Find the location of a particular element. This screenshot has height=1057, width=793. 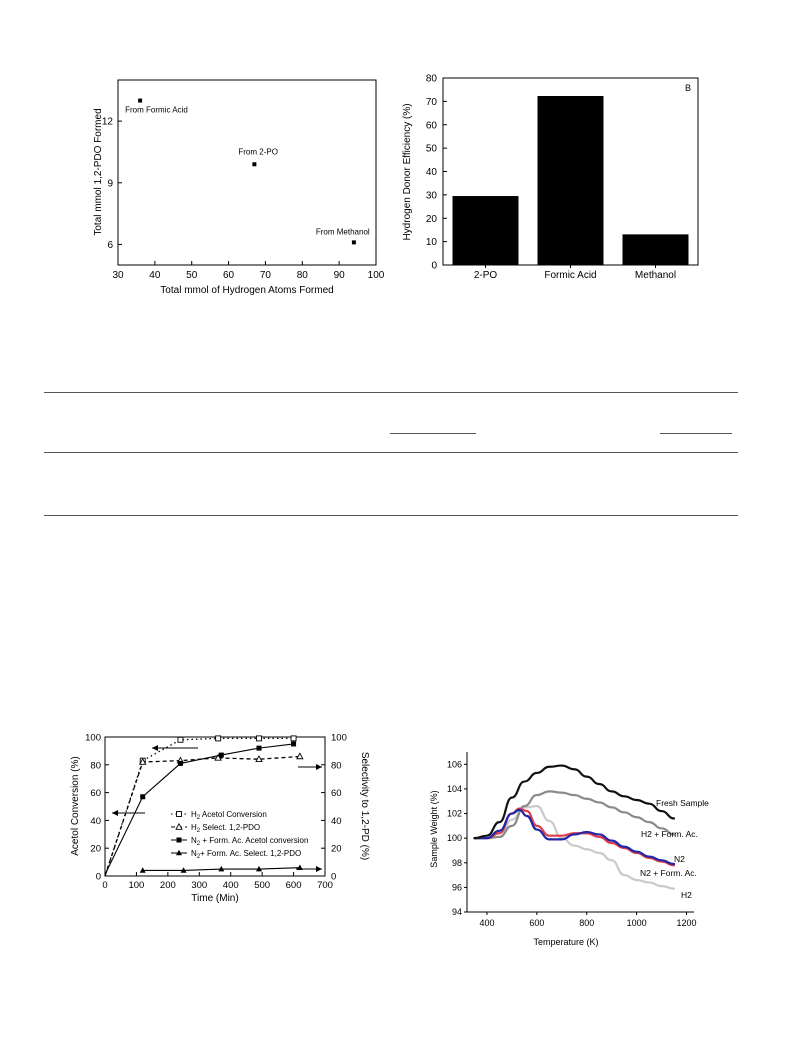

chartC-xtick-label: 200 is located at coordinates (168, 885).